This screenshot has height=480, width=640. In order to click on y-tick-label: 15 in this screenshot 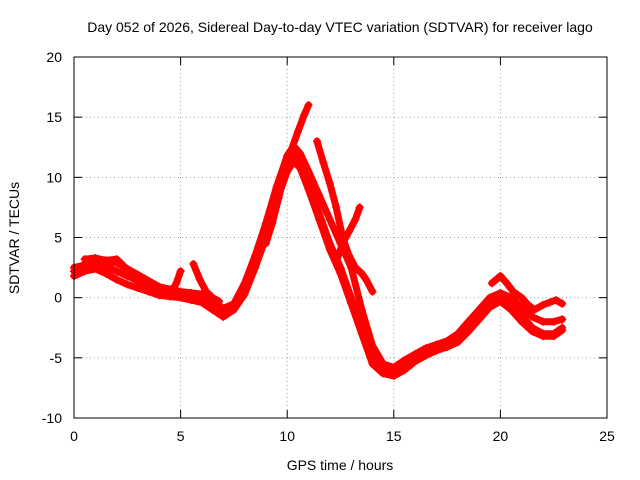, I will do `click(54, 117)`.